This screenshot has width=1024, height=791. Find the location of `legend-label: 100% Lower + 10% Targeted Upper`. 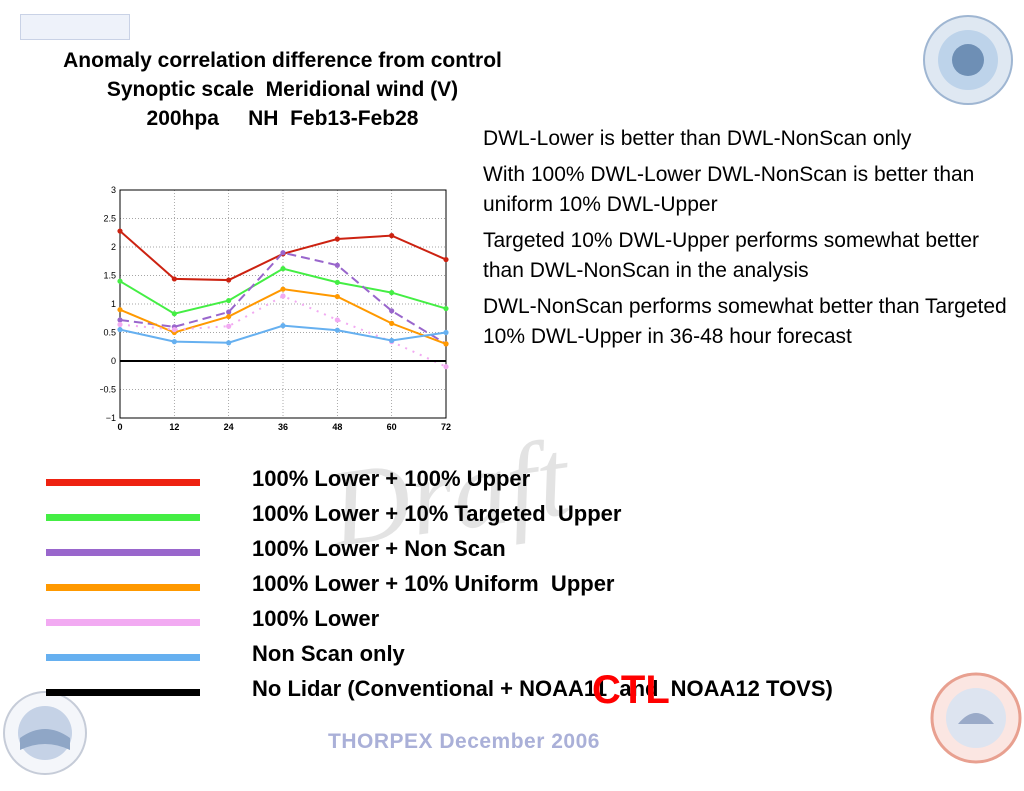

legend-label: 100% Lower + 10% Targeted Upper is located at coordinates (437, 513).